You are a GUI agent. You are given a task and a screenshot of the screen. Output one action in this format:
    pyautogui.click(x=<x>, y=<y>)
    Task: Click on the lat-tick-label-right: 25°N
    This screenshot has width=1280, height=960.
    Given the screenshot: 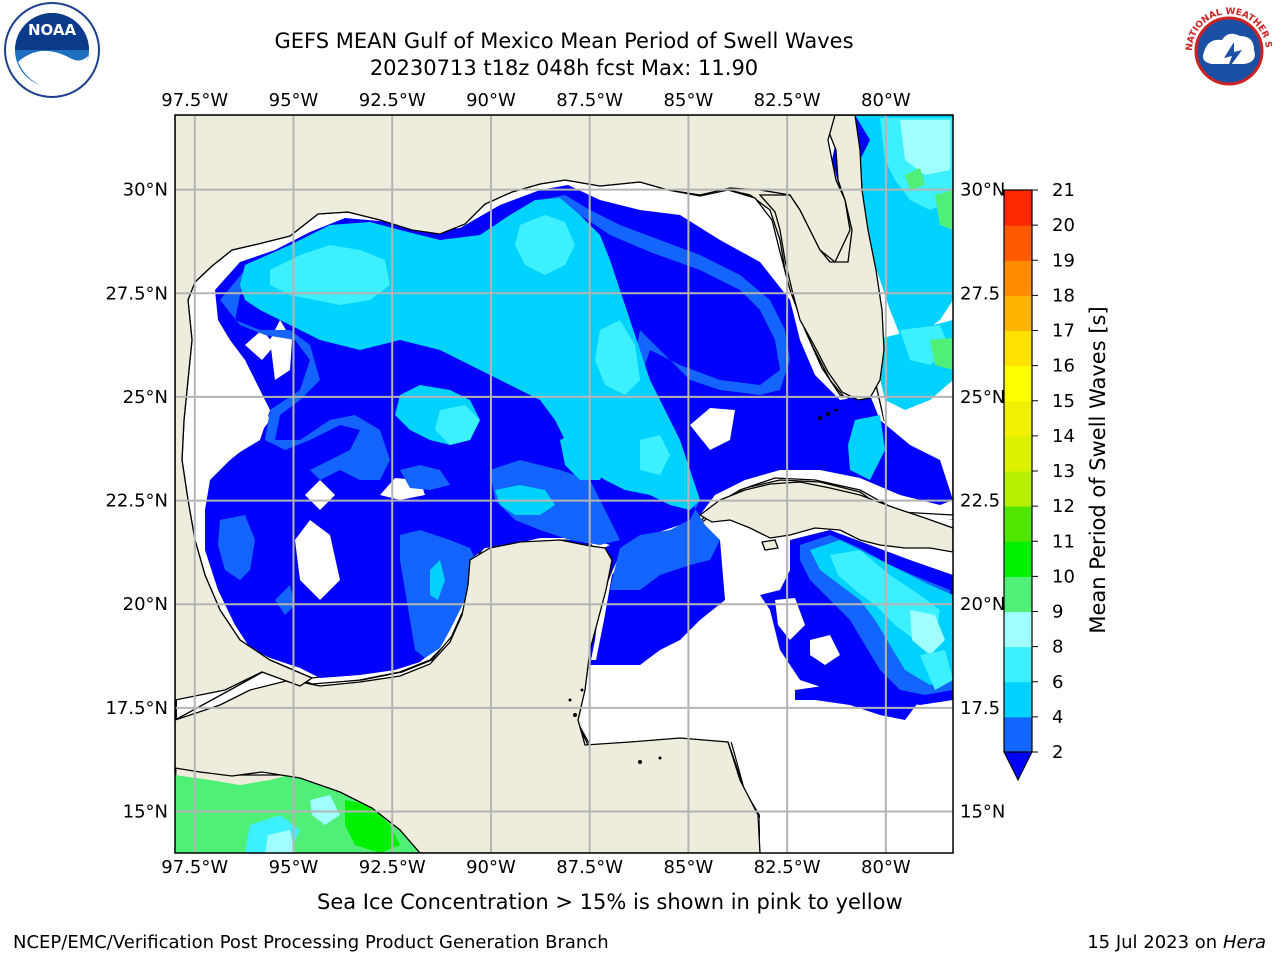 What is the action you would take?
    pyautogui.click(x=982, y=397)
    